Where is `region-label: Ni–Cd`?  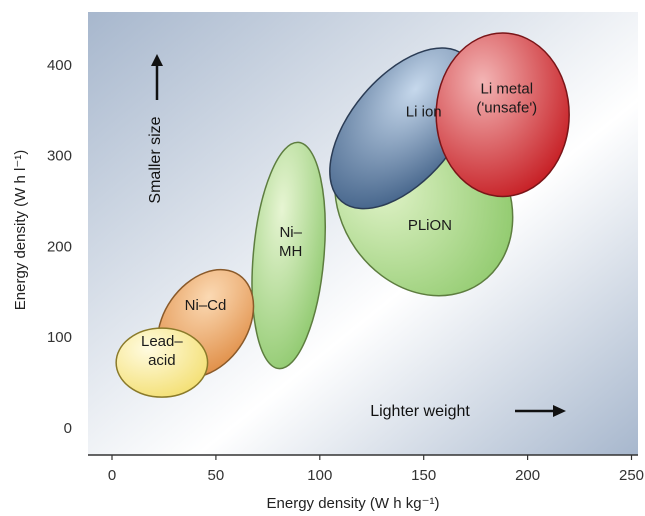 region-label: Ni–Cd is located at coordinates (206, 305).